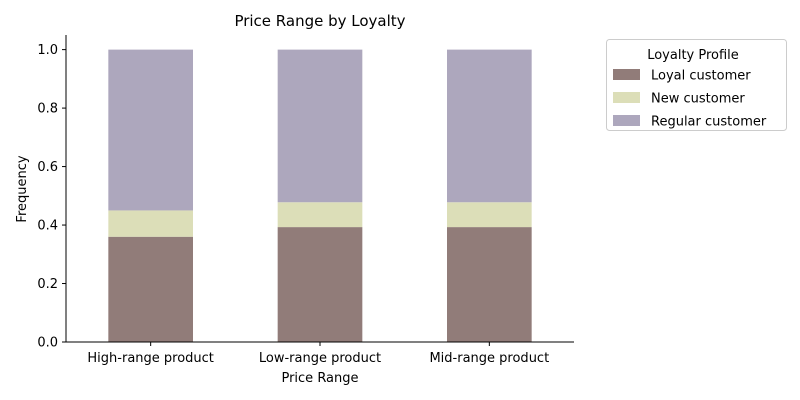 Image resolution: width=800 pixels, height=400 pixels. What do you see at coordinates (47, 109) in the screenshot?
I see `y-tick-label: 0.8` at bounding box center [47, 109].